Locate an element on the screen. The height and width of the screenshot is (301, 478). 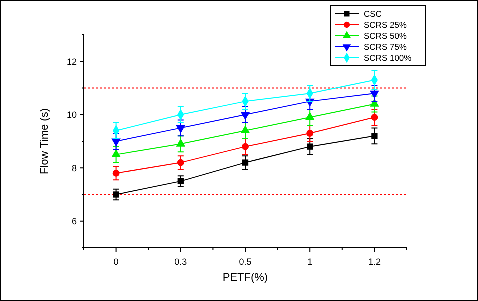
x-tick-label: 0.3 is located at coordinates (181, 262).